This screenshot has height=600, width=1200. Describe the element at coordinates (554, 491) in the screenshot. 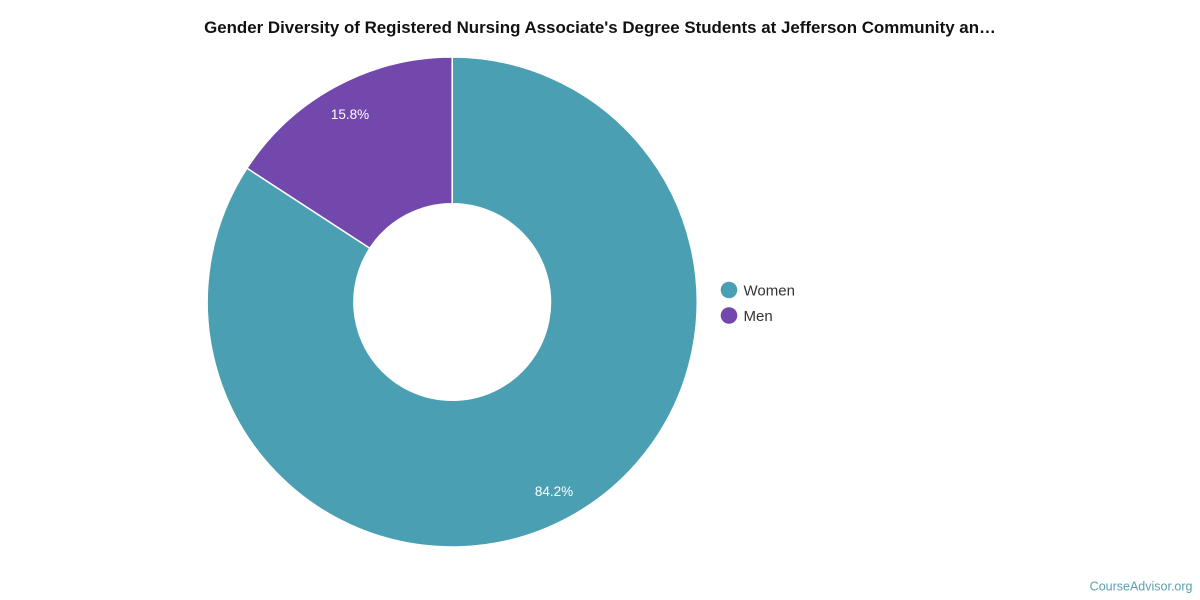

I see `svg-text: 84.2%` at that location.